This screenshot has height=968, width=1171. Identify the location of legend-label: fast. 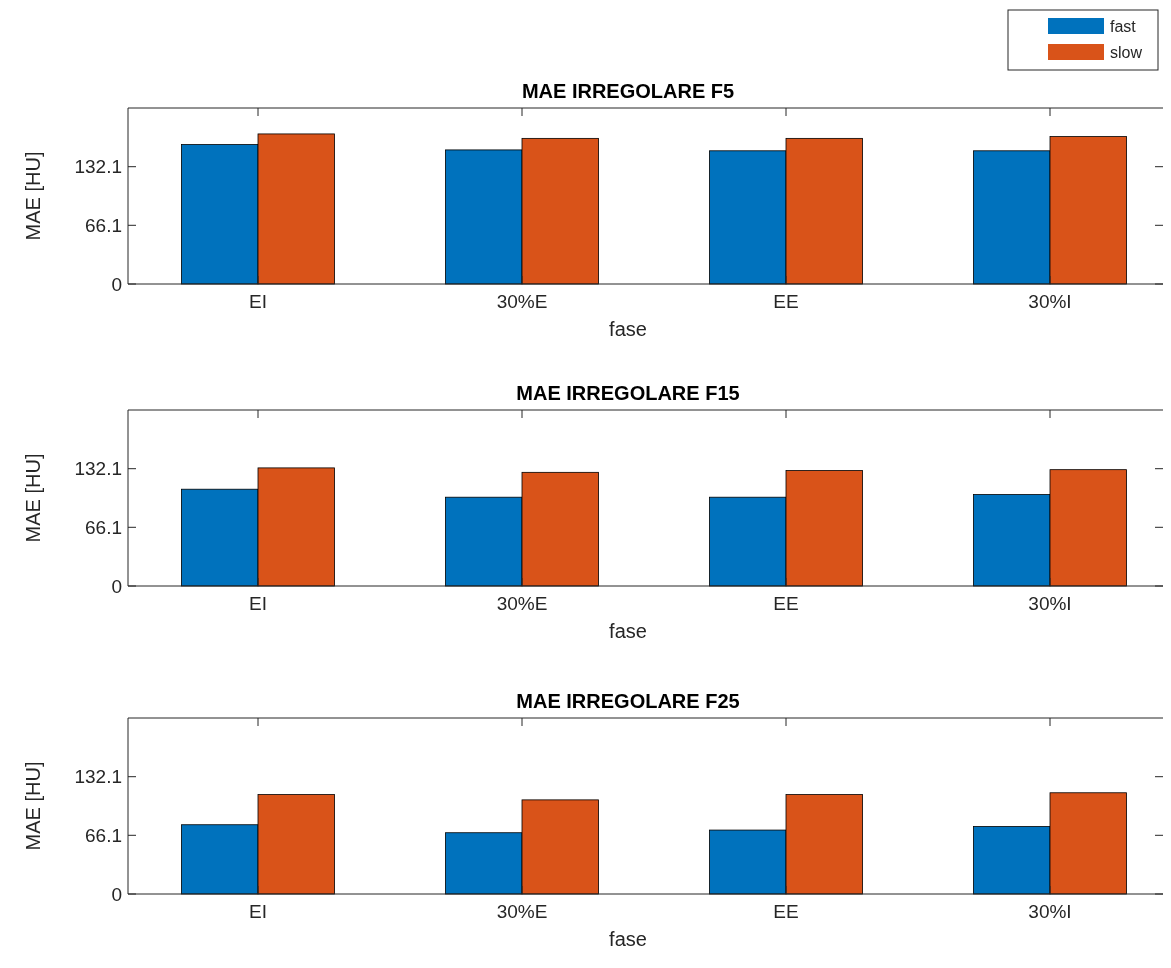
(1123, 26).